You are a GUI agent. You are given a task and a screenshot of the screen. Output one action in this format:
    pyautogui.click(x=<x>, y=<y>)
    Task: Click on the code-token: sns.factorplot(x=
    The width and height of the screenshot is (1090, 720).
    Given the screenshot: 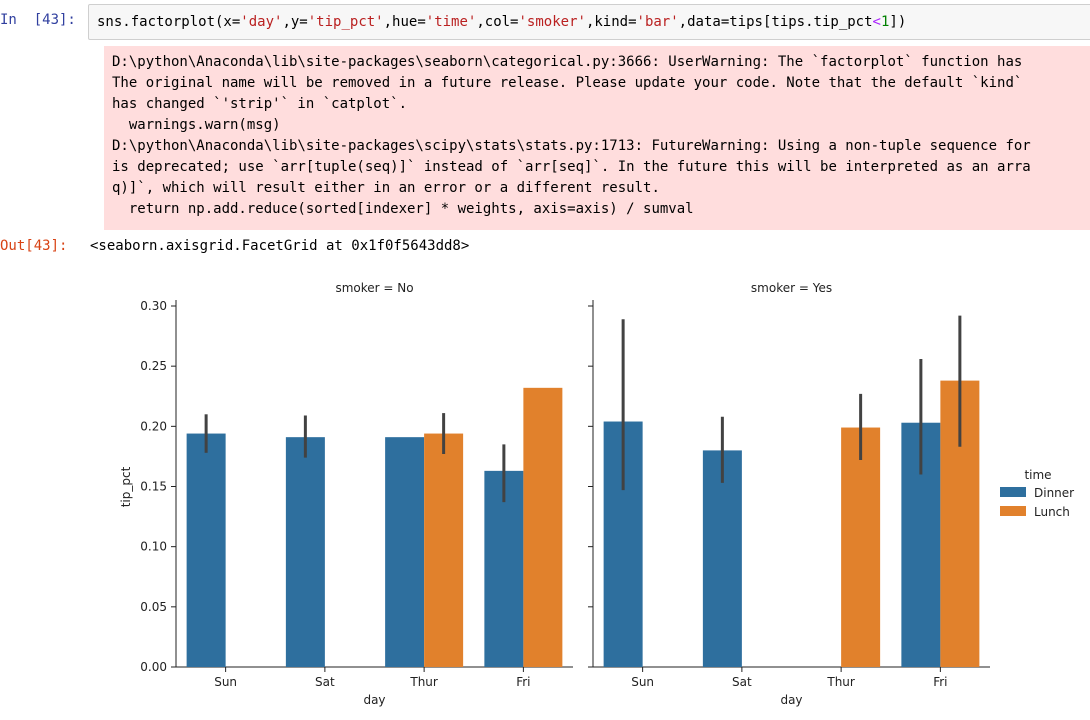 What is the action you would take?
    pyautogui.click(x=169, y=22)
    